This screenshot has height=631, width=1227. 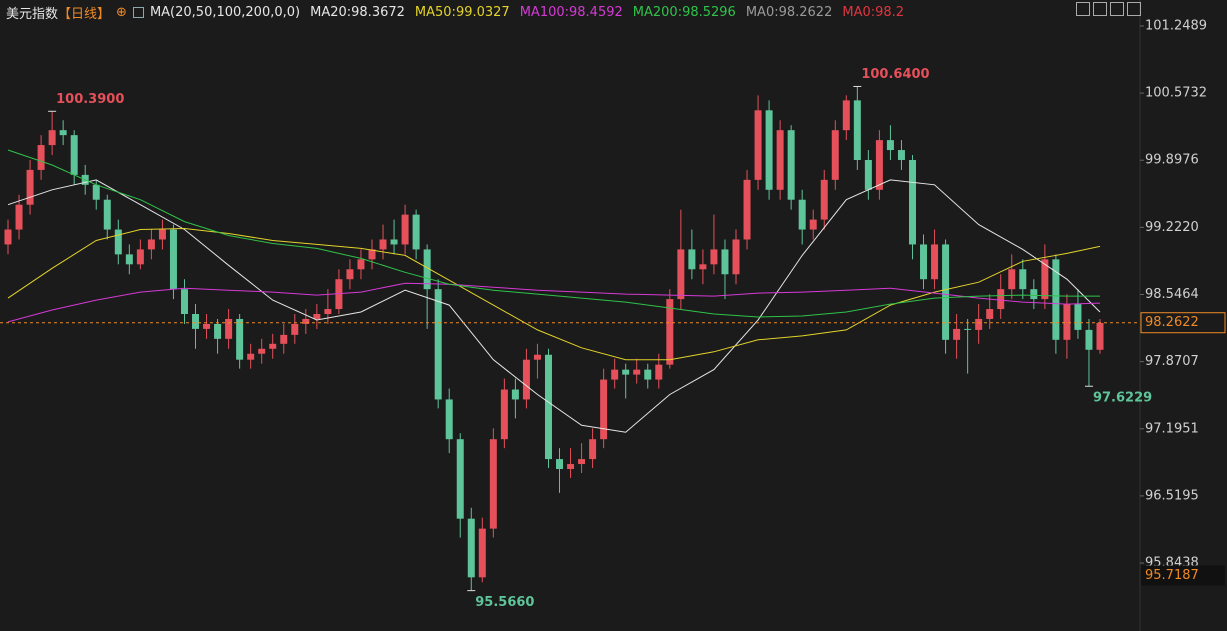 What do you see at coordinates (84, 14) in the screenshot?
I see `period: 【日线】` at bounding box center [84, 14].